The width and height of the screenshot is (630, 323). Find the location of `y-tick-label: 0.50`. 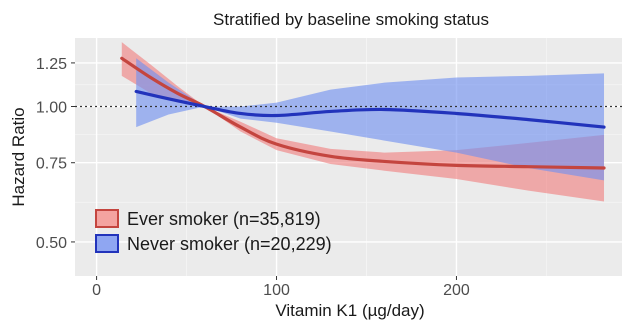

y-tick-label: 0.50 is located at coordinates (51, 243).